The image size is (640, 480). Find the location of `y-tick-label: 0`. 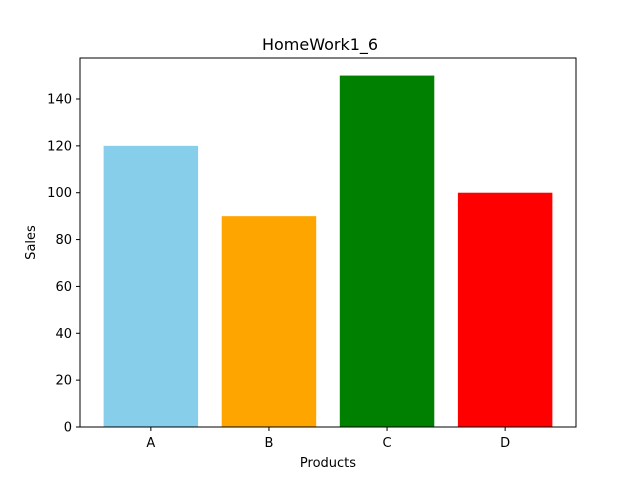

y-tick-label: 0 is located at coordinates (68, 428).